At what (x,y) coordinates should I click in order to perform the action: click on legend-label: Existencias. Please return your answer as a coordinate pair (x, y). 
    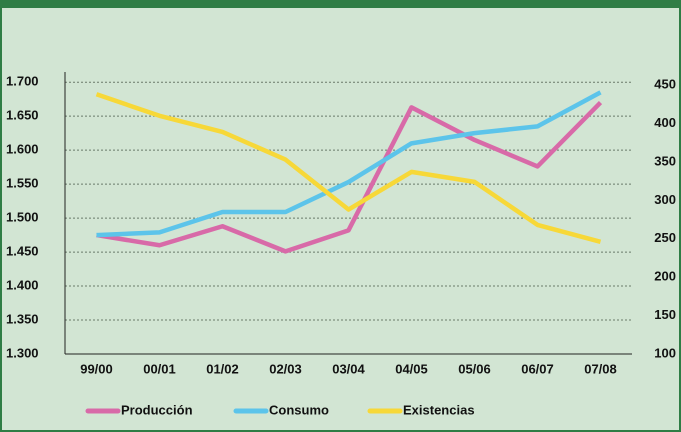
    Looking at the image, I should click on (439, 409).